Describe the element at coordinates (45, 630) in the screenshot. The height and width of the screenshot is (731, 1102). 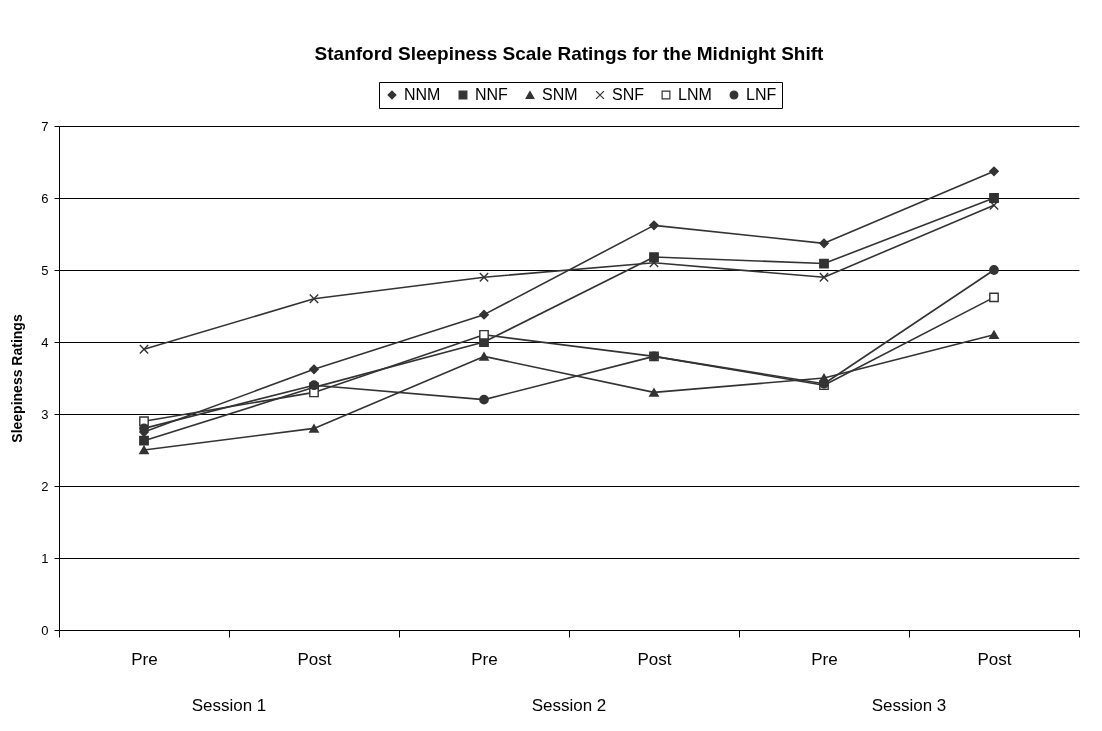
I see `y-tick-label: 0` at that location.